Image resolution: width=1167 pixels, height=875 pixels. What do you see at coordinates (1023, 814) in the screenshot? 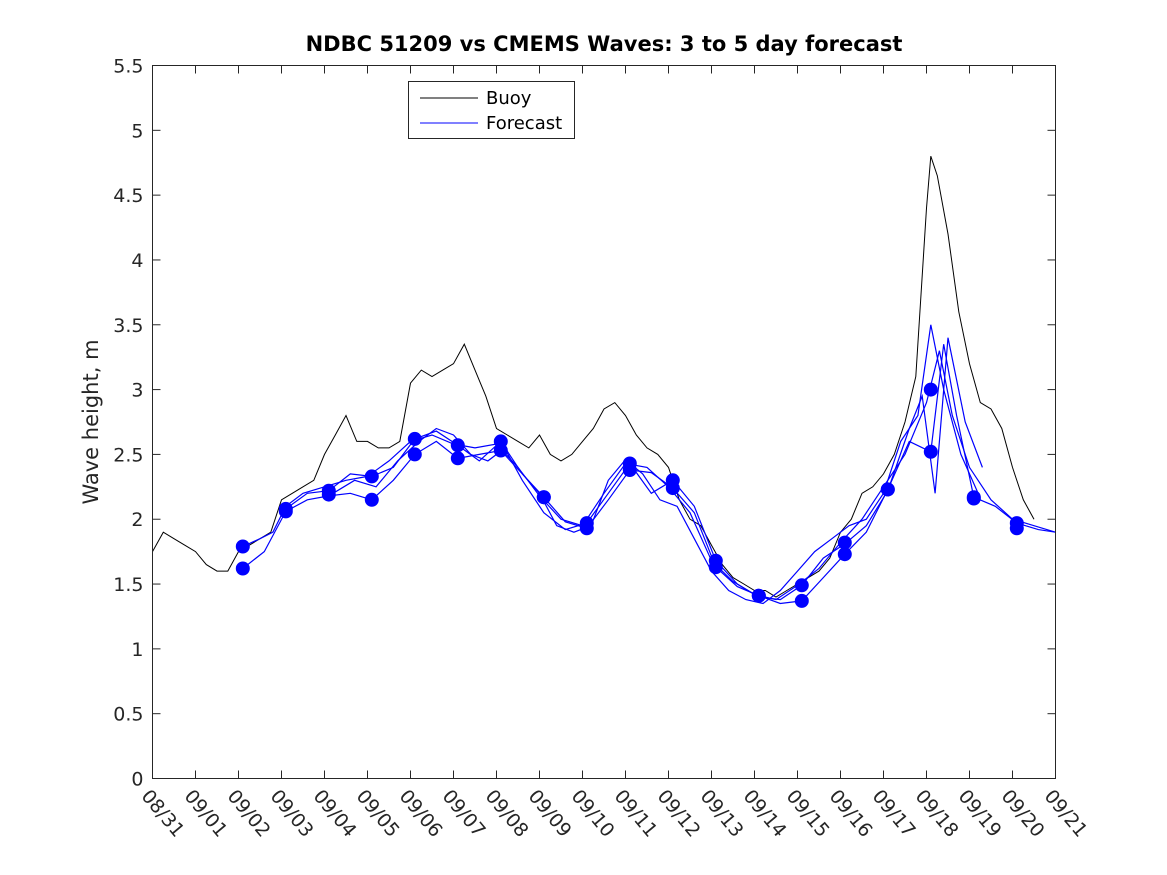
I see `x-tick-label: 09/20` at bounding box center [1023, 814].